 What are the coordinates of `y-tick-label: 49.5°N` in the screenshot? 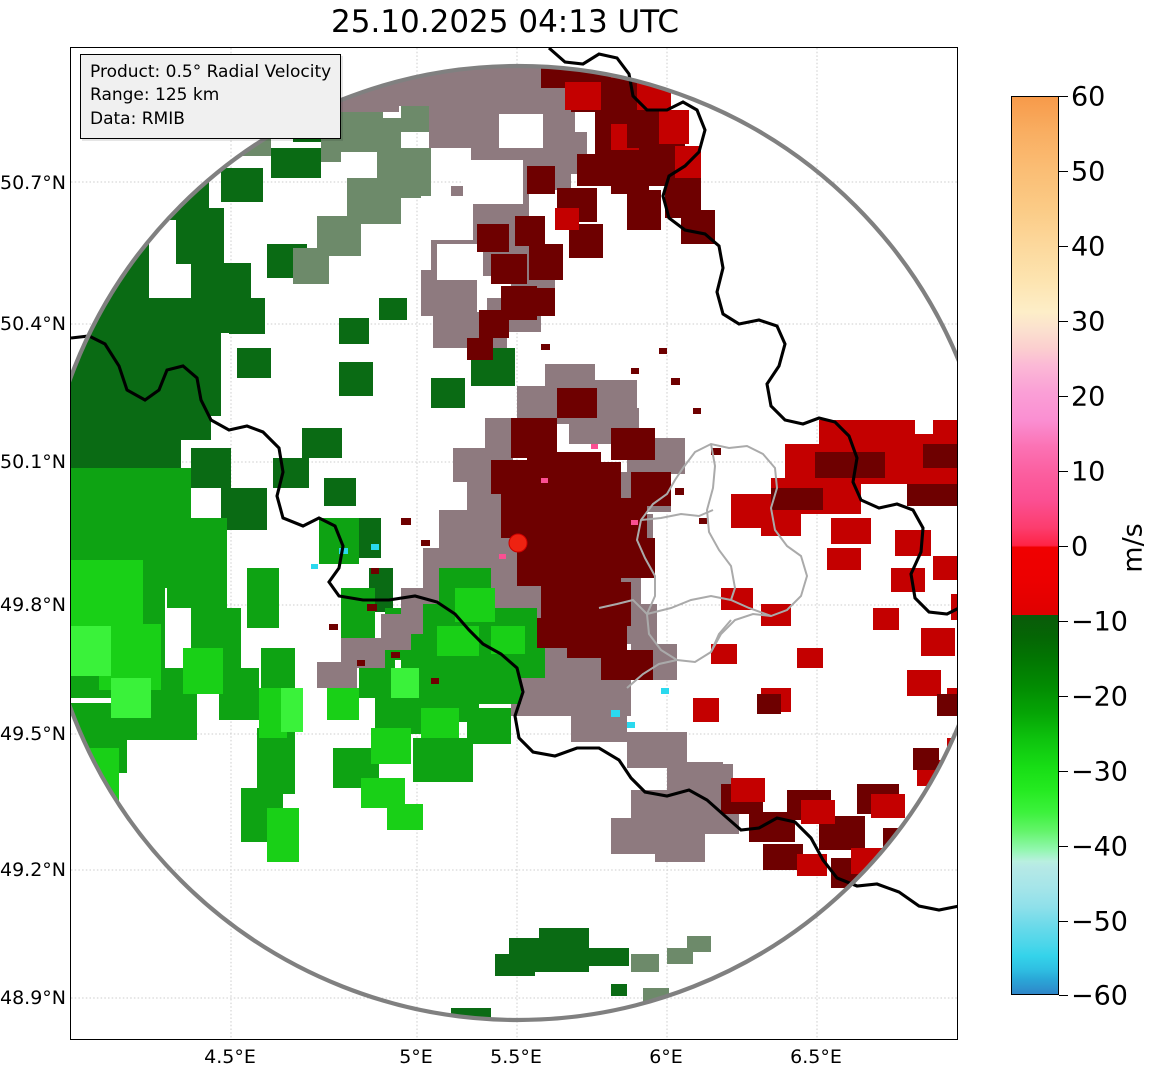 It's located at (33, 734).